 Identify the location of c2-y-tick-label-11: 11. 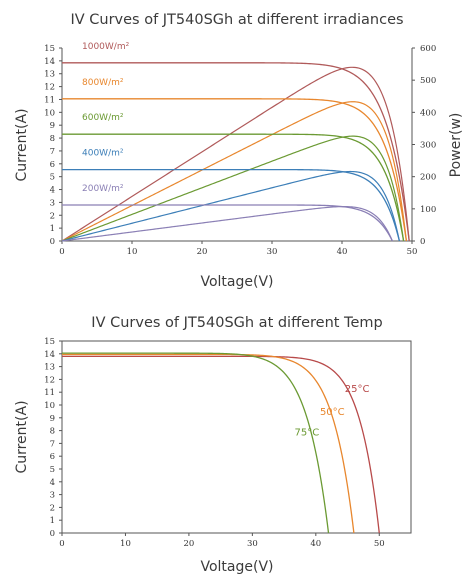
(49, 393).